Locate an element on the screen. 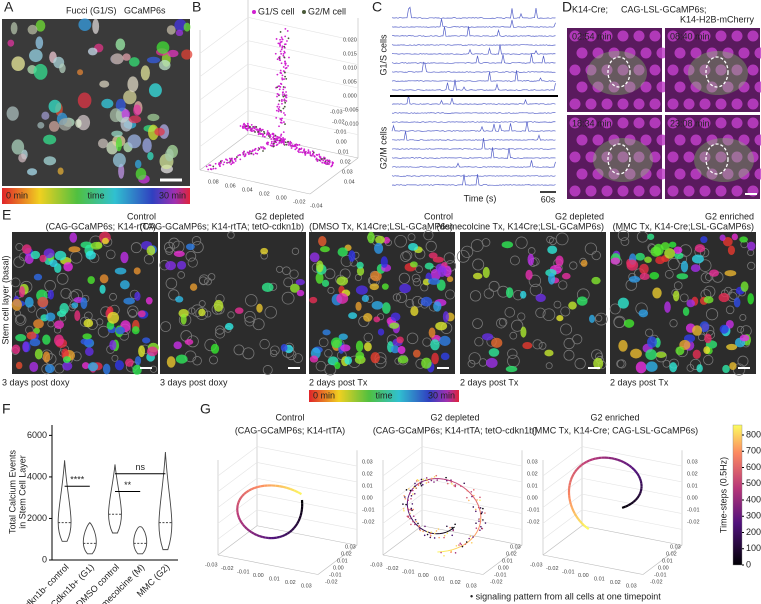 This screenshot has width=761, height=604. timepoint: 3 days post doxy is located at coordinates (36, 382).